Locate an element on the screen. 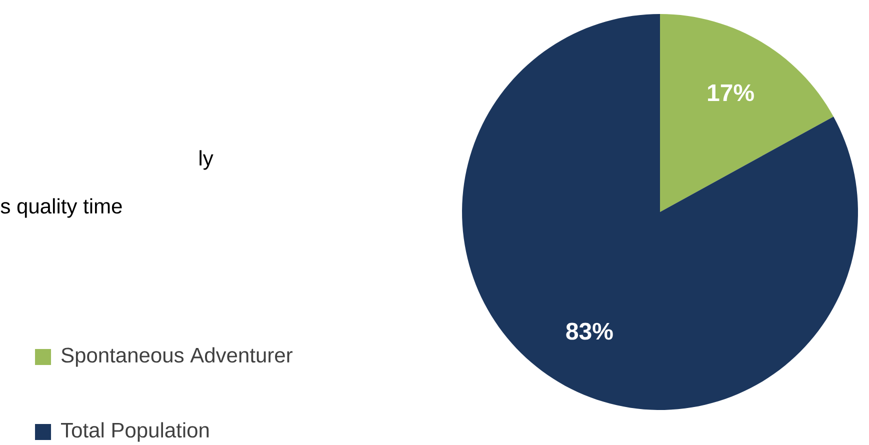  data-label: 83% is located at coordinates (589, 331).